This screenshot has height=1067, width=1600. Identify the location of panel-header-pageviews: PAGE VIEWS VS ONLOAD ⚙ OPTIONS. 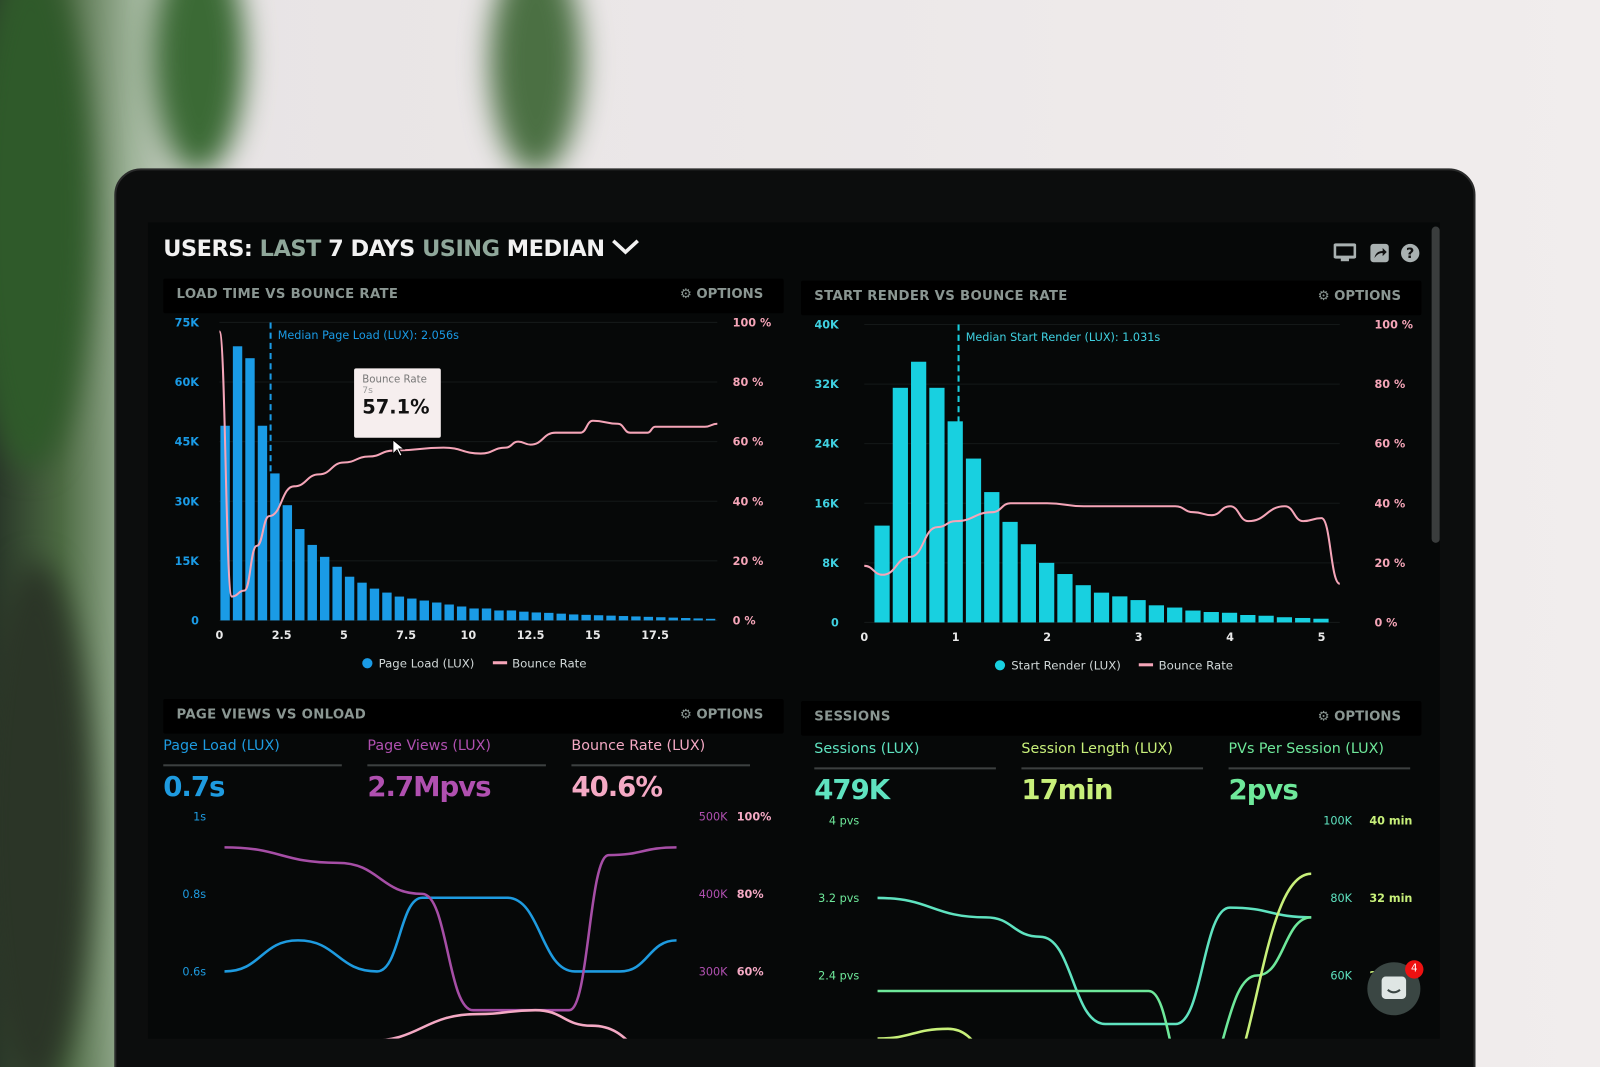
(473, 716).